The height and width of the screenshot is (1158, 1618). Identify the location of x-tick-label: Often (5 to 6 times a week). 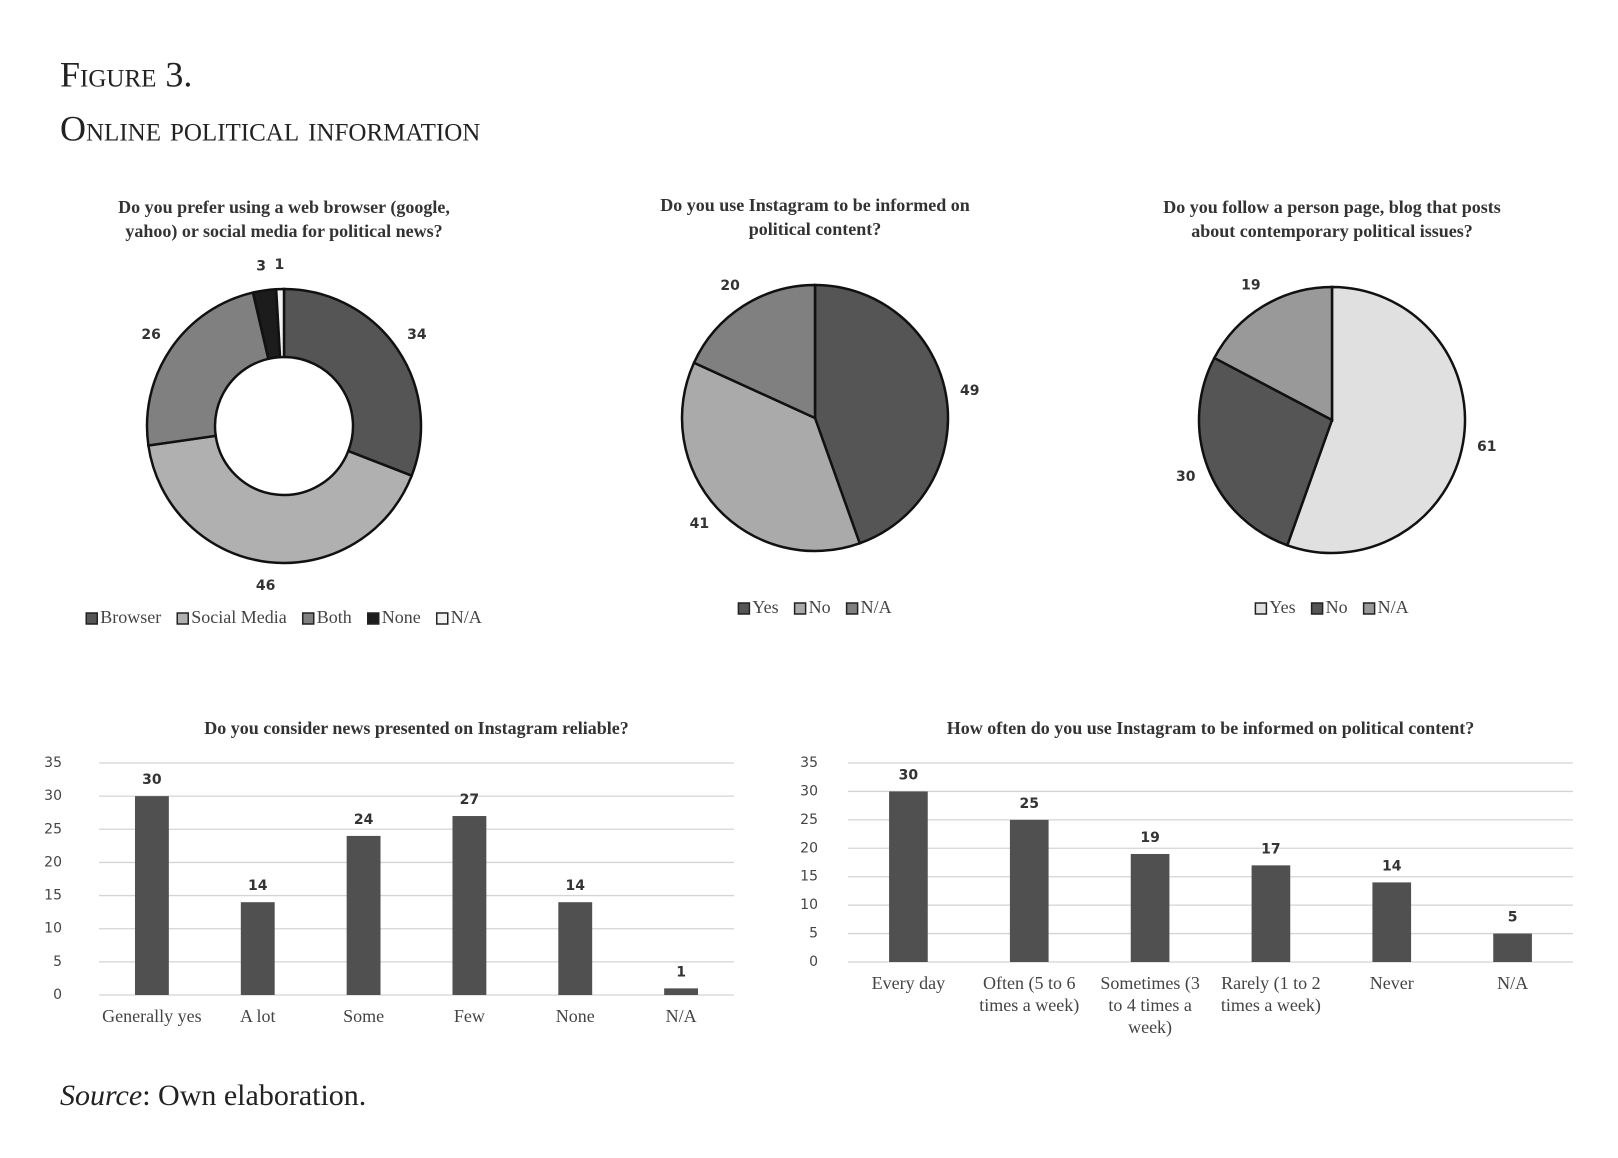
(1029, 994).